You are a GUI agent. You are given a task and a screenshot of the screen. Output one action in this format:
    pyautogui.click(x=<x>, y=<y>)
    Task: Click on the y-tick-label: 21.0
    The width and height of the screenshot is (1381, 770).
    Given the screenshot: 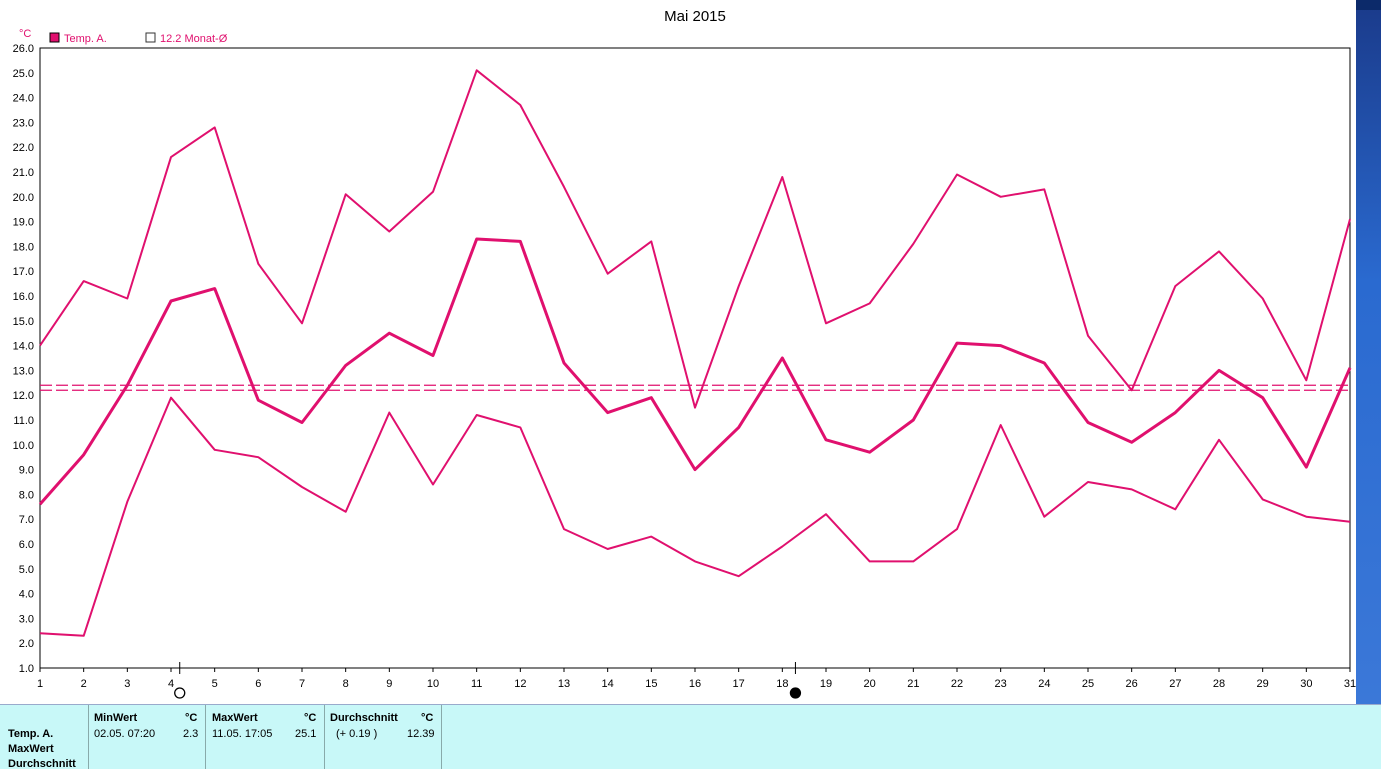 What is the action you would take?
    pyautogui.click(x=23, y=173)
    